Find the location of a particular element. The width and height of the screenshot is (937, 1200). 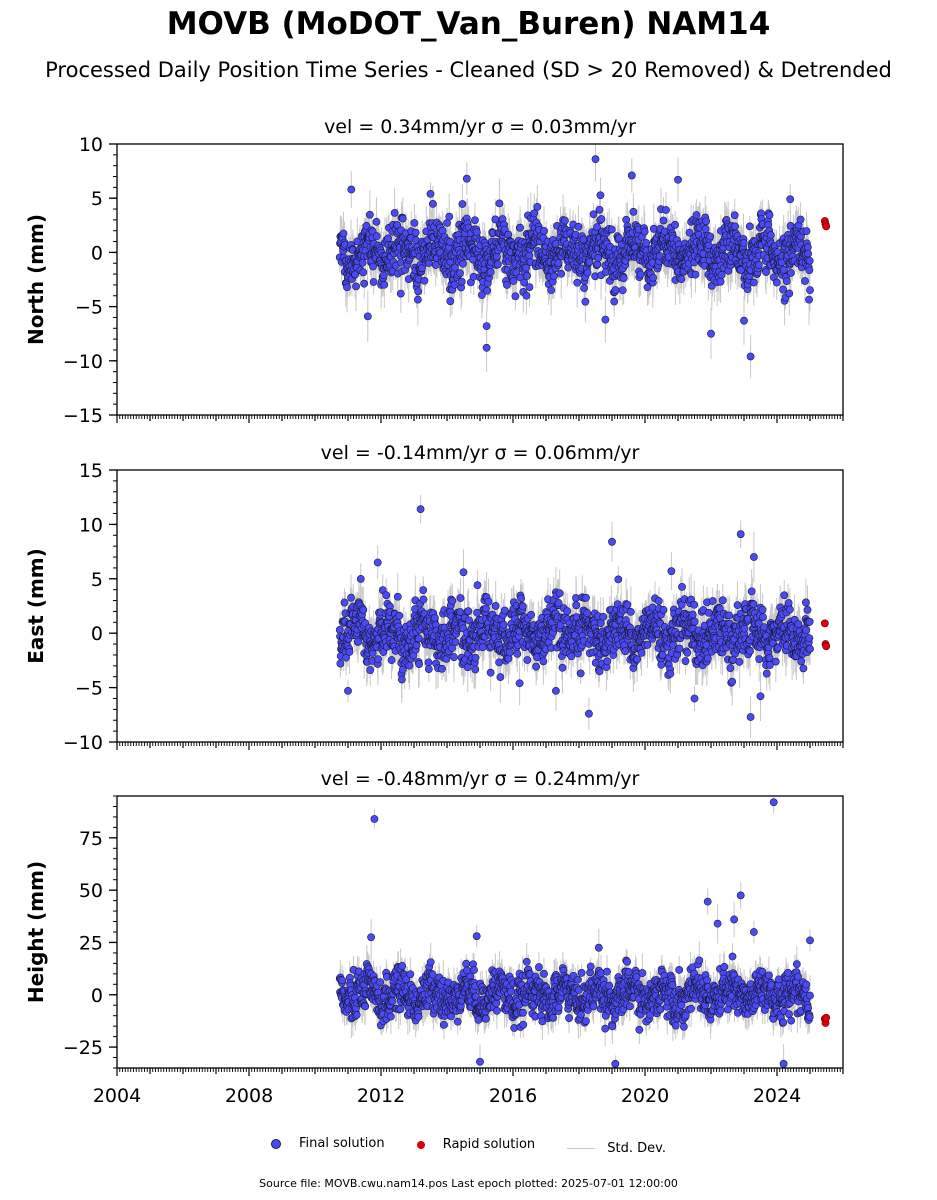

rapid-point is located at coordinates (826, 226).